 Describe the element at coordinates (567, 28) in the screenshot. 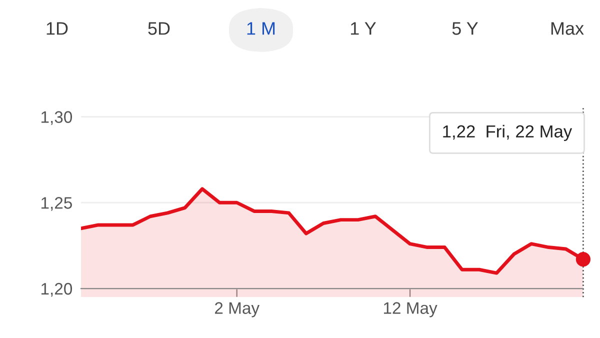

I see `text: Max` at that location.